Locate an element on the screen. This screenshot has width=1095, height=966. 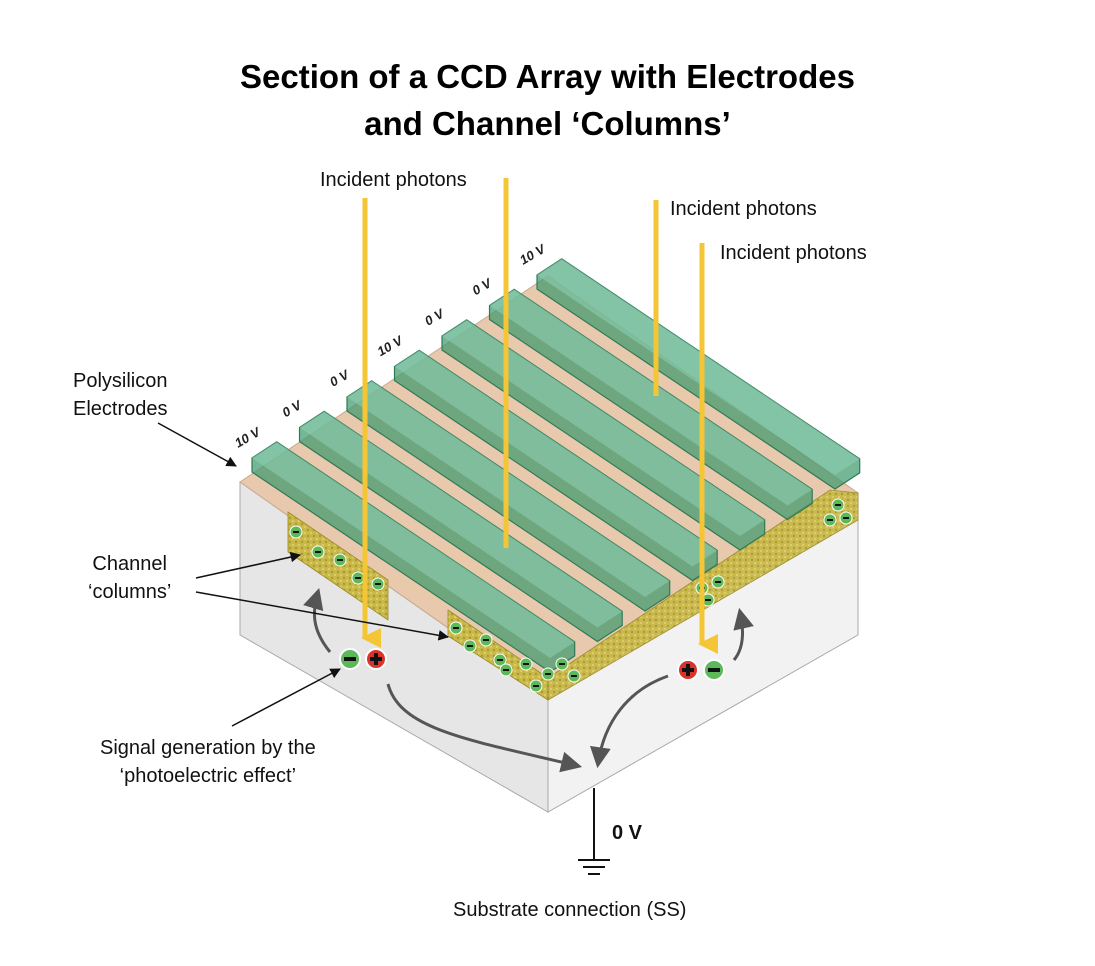
charge-motion-arrows is located at coordinates (528, 680).